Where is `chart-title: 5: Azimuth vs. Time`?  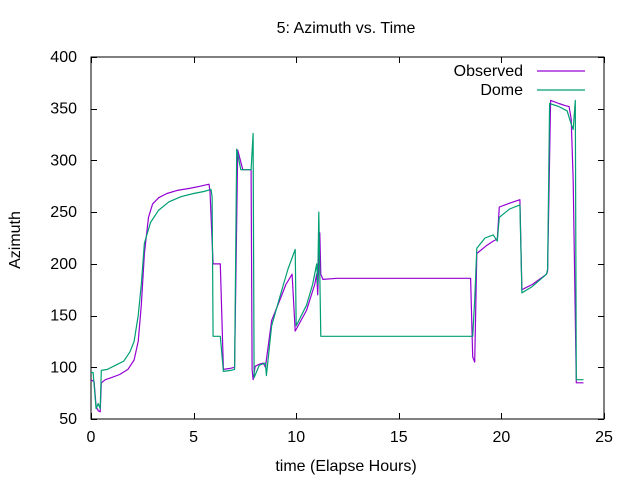
chart-title: 5: Azimuth vs. Time is located at coordinates (346, 28).